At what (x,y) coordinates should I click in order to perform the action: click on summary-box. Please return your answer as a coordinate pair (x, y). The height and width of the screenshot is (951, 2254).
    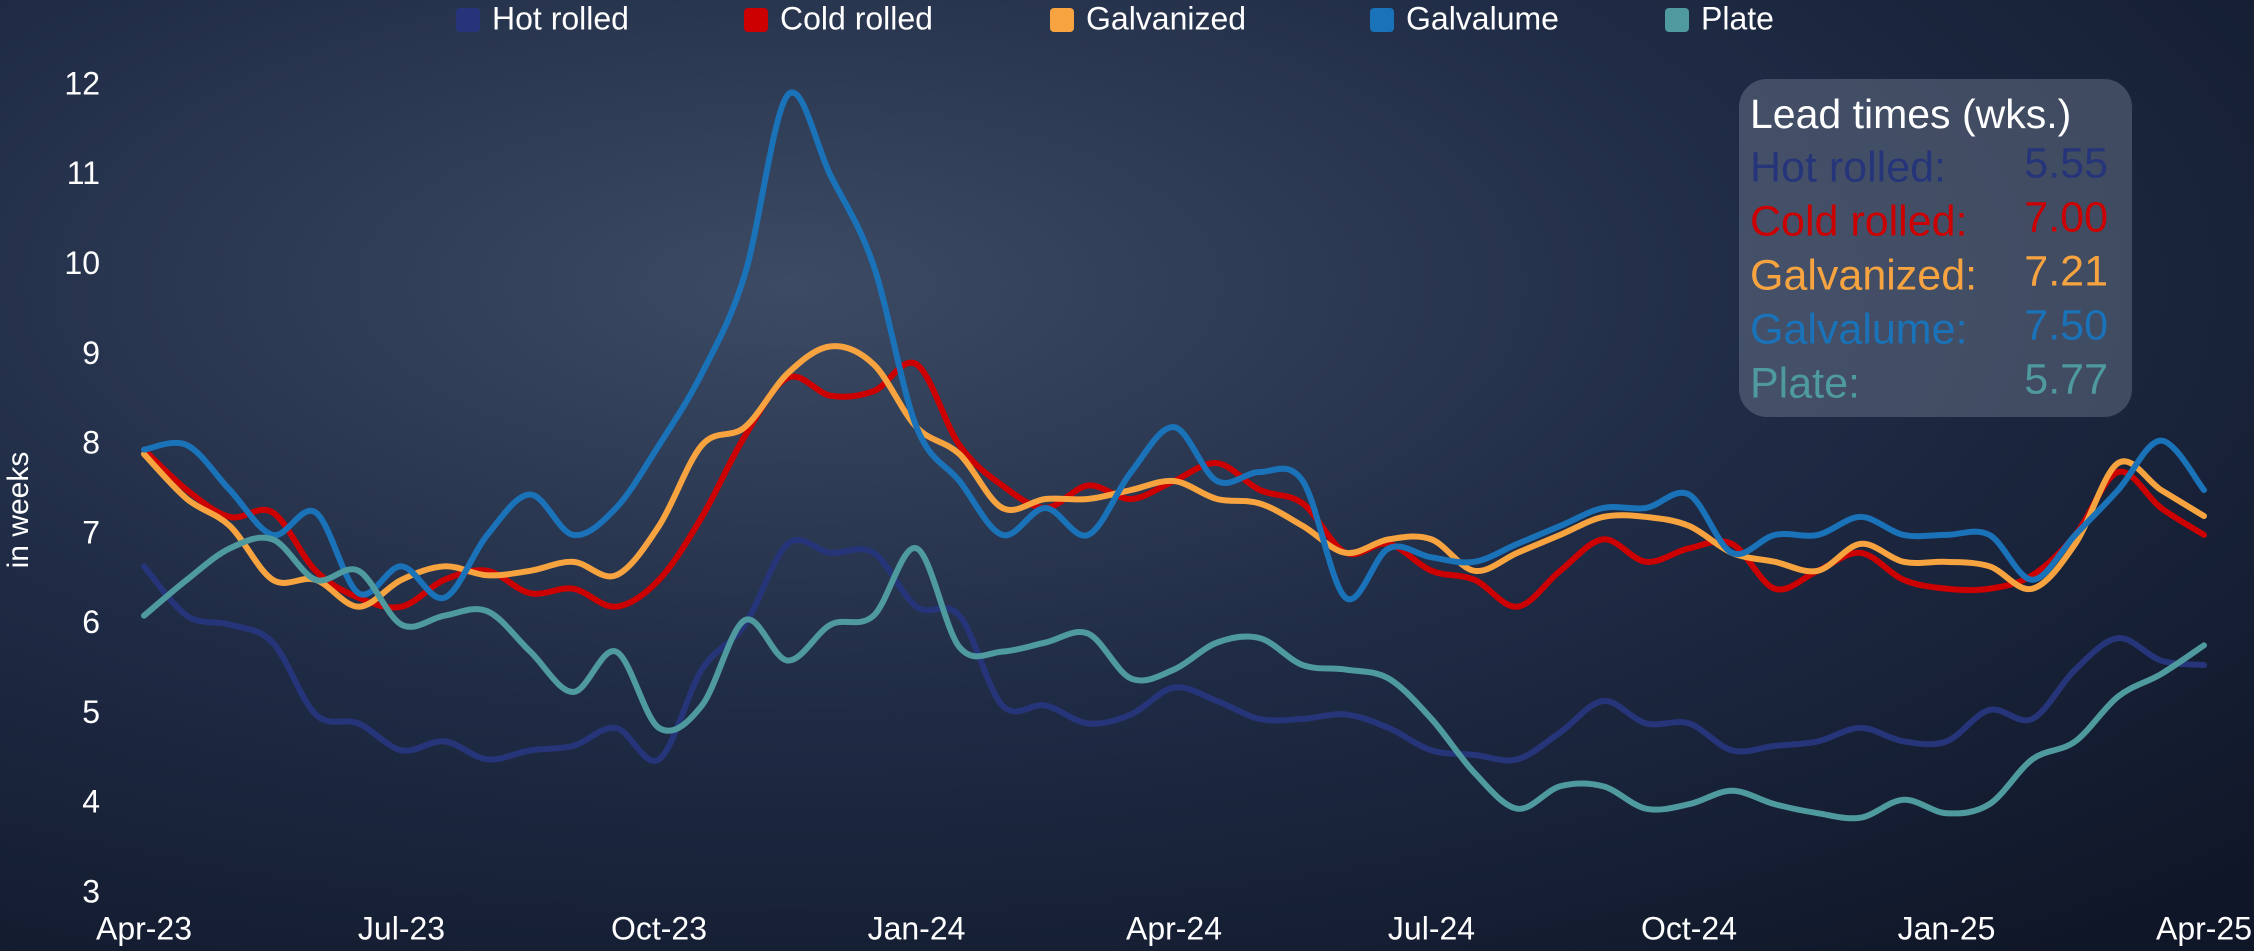
    Looking at the image, I should click on (1935, 248).